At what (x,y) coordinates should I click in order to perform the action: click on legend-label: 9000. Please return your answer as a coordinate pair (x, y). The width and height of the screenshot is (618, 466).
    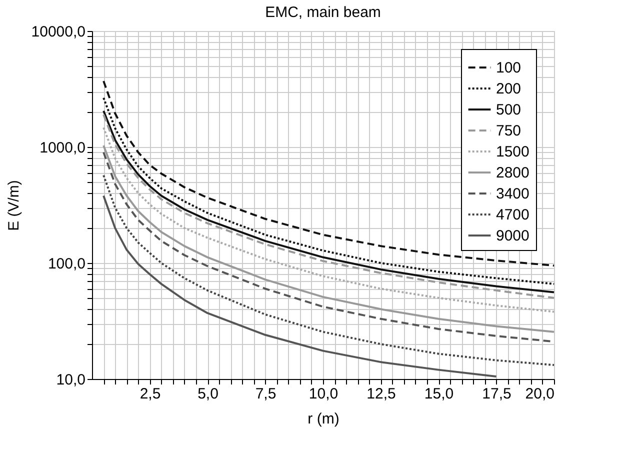
    Looking at the image, I should click on (513, 236).